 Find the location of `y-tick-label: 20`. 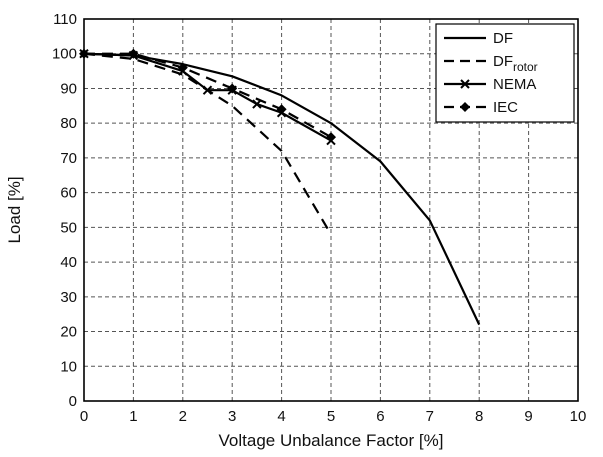

y-tick-label: 20 is located at coordinates (68, 332).